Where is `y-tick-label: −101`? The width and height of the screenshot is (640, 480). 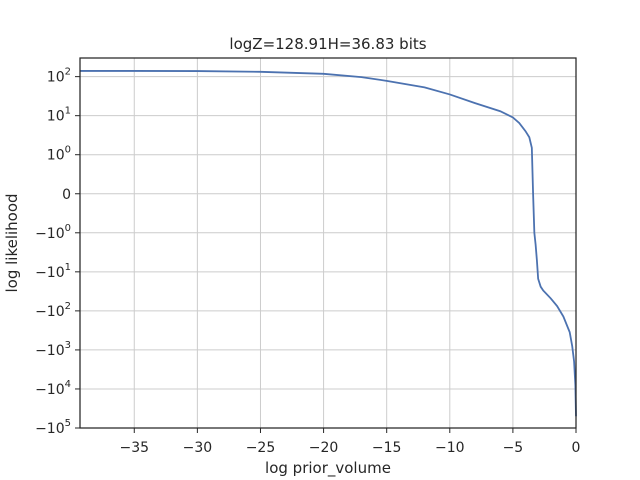
y-tick-label: −101 is located at coordinates (53, 271).